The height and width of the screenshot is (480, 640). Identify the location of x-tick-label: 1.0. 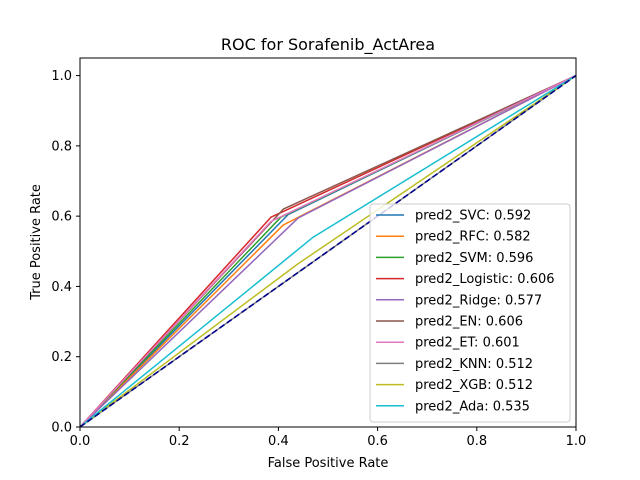
(576, 441).